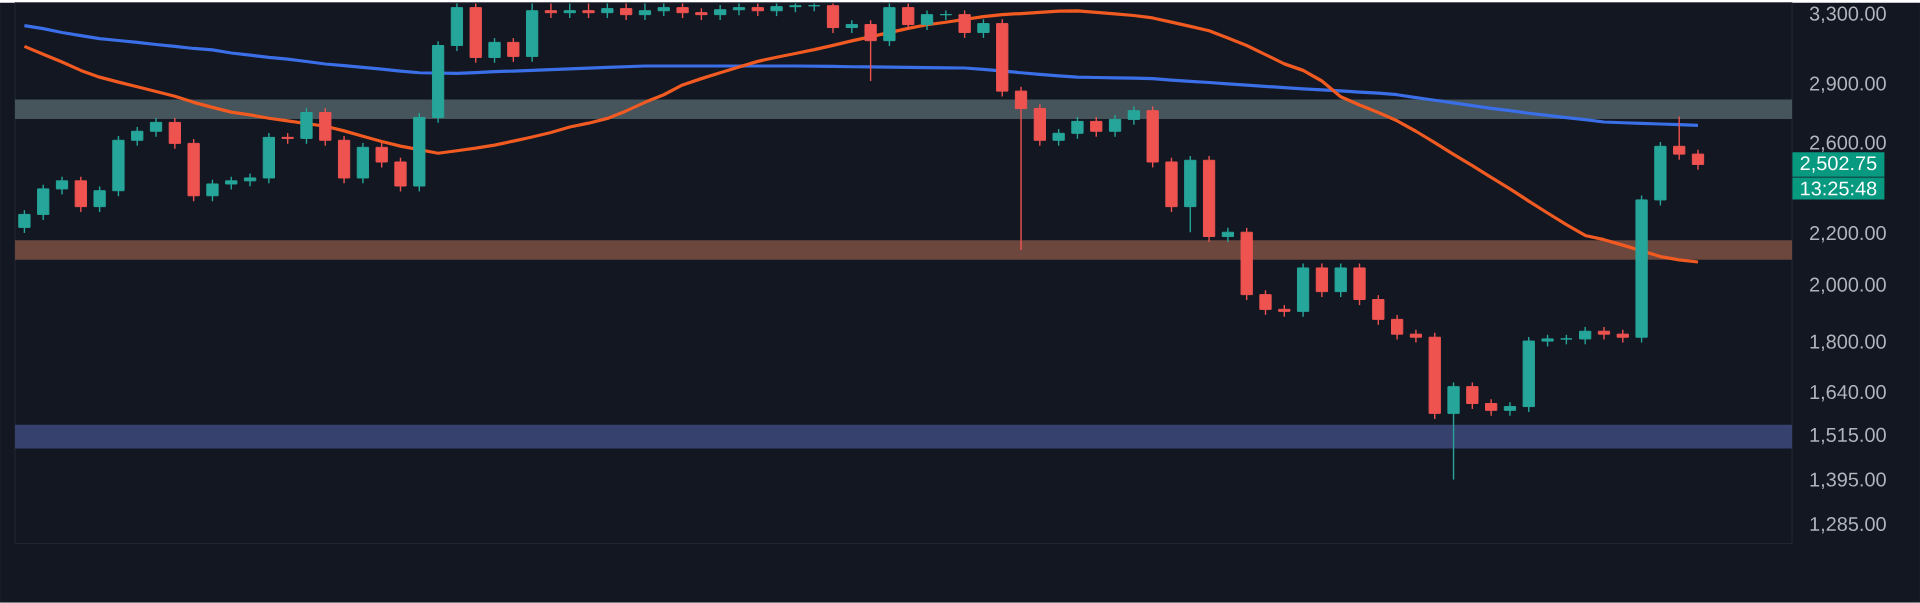  What do you see at coordinates (1848, 144) in the screenshot?
I see `y-tick-label: 2,600.00` at bounding box center [1848, 144].